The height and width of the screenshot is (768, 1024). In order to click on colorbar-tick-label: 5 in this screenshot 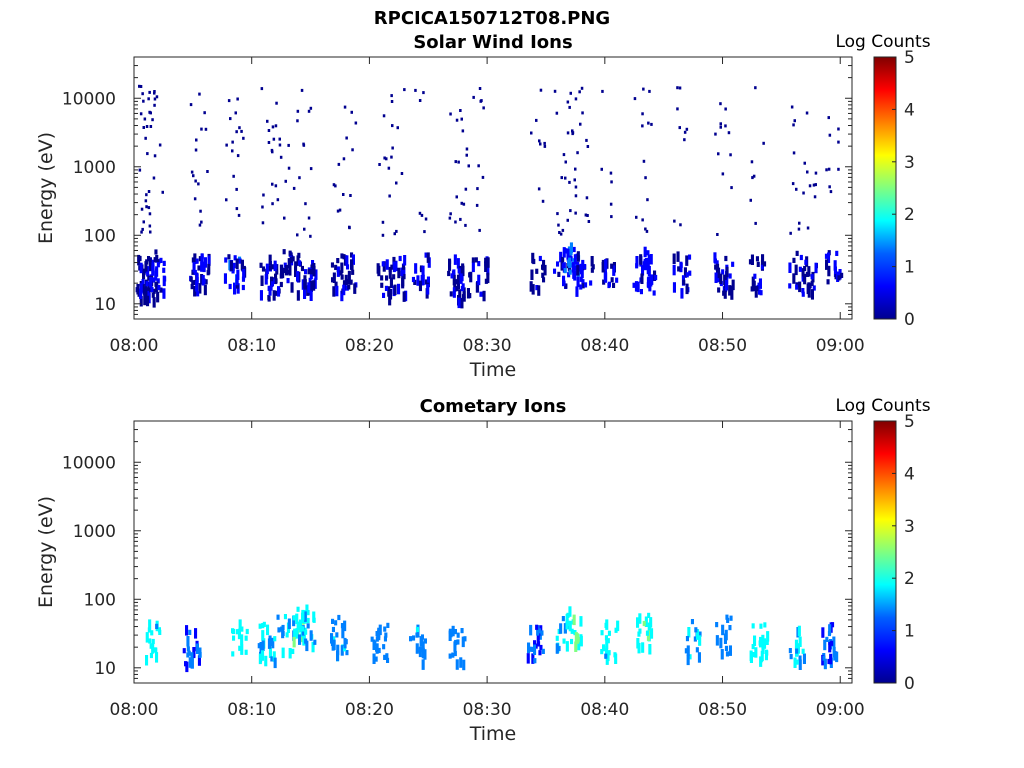, I will do `click(909, 58)`.